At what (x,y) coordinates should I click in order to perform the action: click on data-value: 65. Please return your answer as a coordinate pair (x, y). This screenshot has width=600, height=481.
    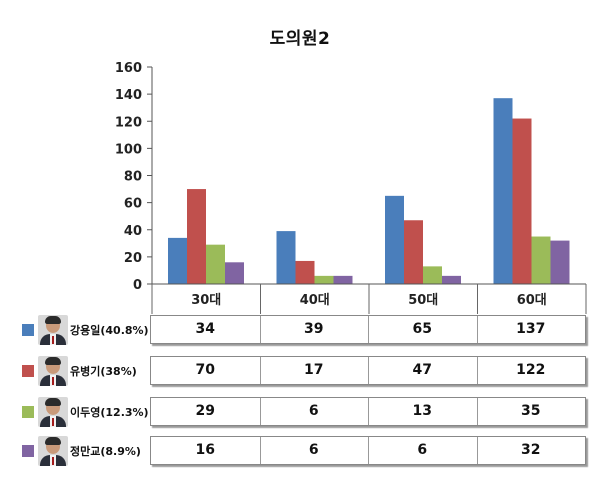
    Looking at the image, I should click on (422, 329).